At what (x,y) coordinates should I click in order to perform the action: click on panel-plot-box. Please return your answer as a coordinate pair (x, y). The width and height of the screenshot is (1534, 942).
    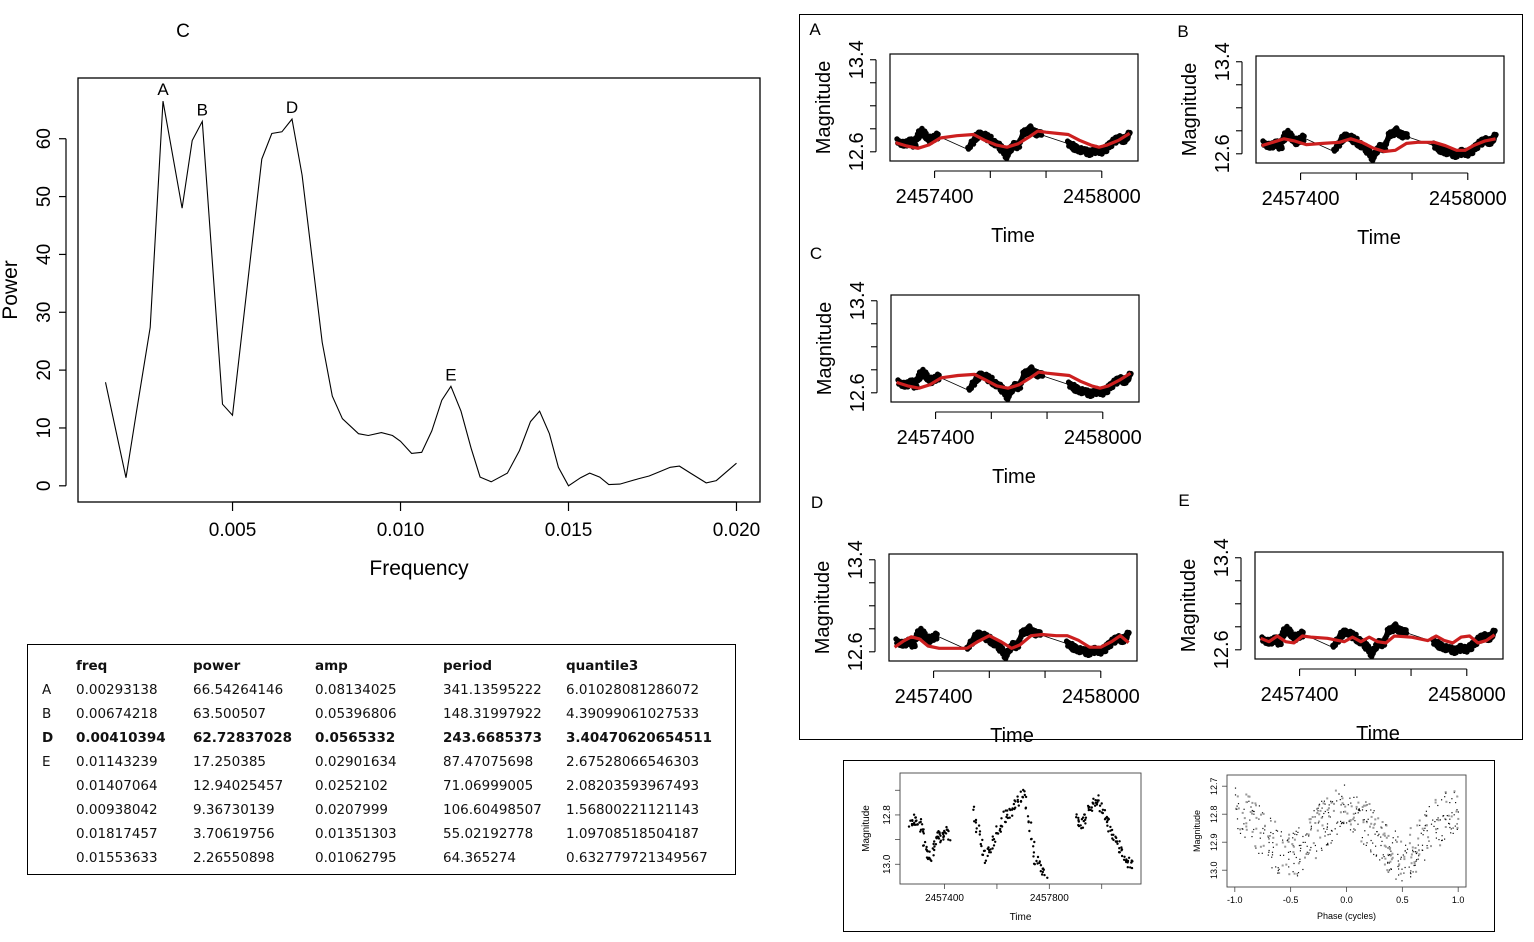
    Looking at the image, I should click on (1014, 107).